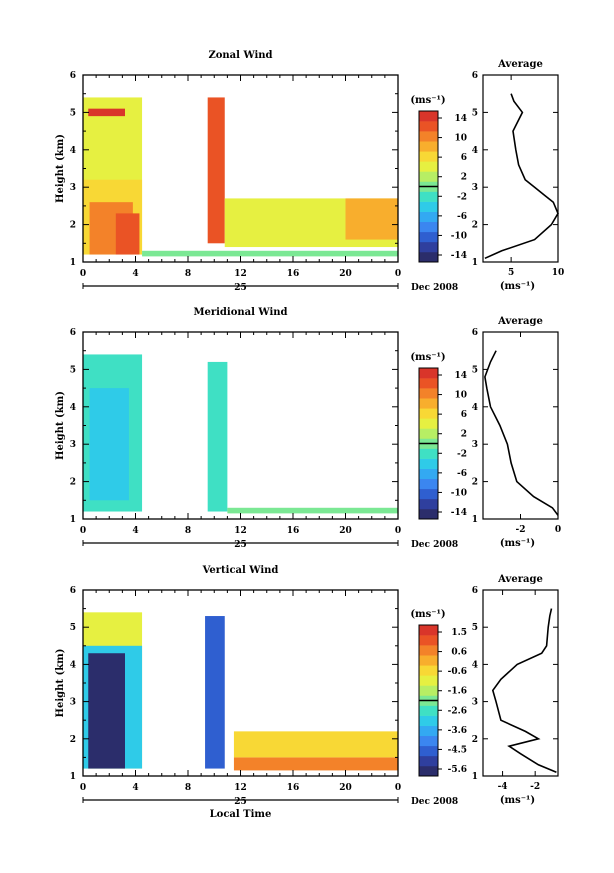  Describe the element at coordinates (475, 665) in the screenshot. I see `average-y-tick-label: 4` at that location.